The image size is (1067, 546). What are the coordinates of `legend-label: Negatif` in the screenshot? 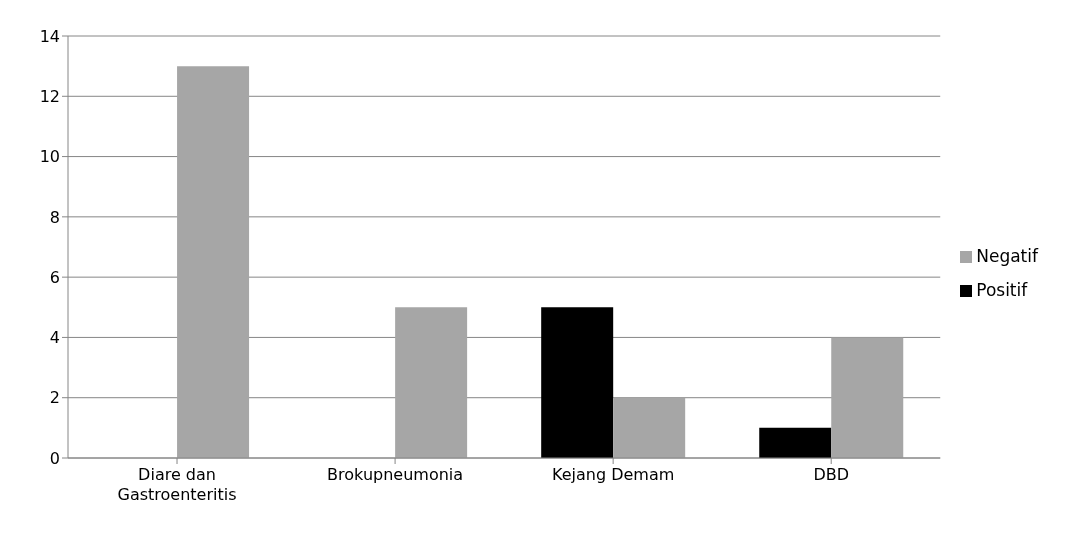 It's located at (1007, 256).